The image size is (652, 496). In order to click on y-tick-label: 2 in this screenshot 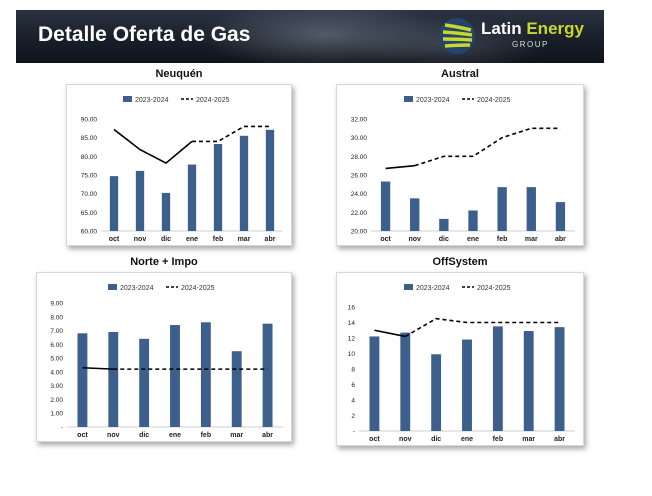, I will do `click(353, 416)`.